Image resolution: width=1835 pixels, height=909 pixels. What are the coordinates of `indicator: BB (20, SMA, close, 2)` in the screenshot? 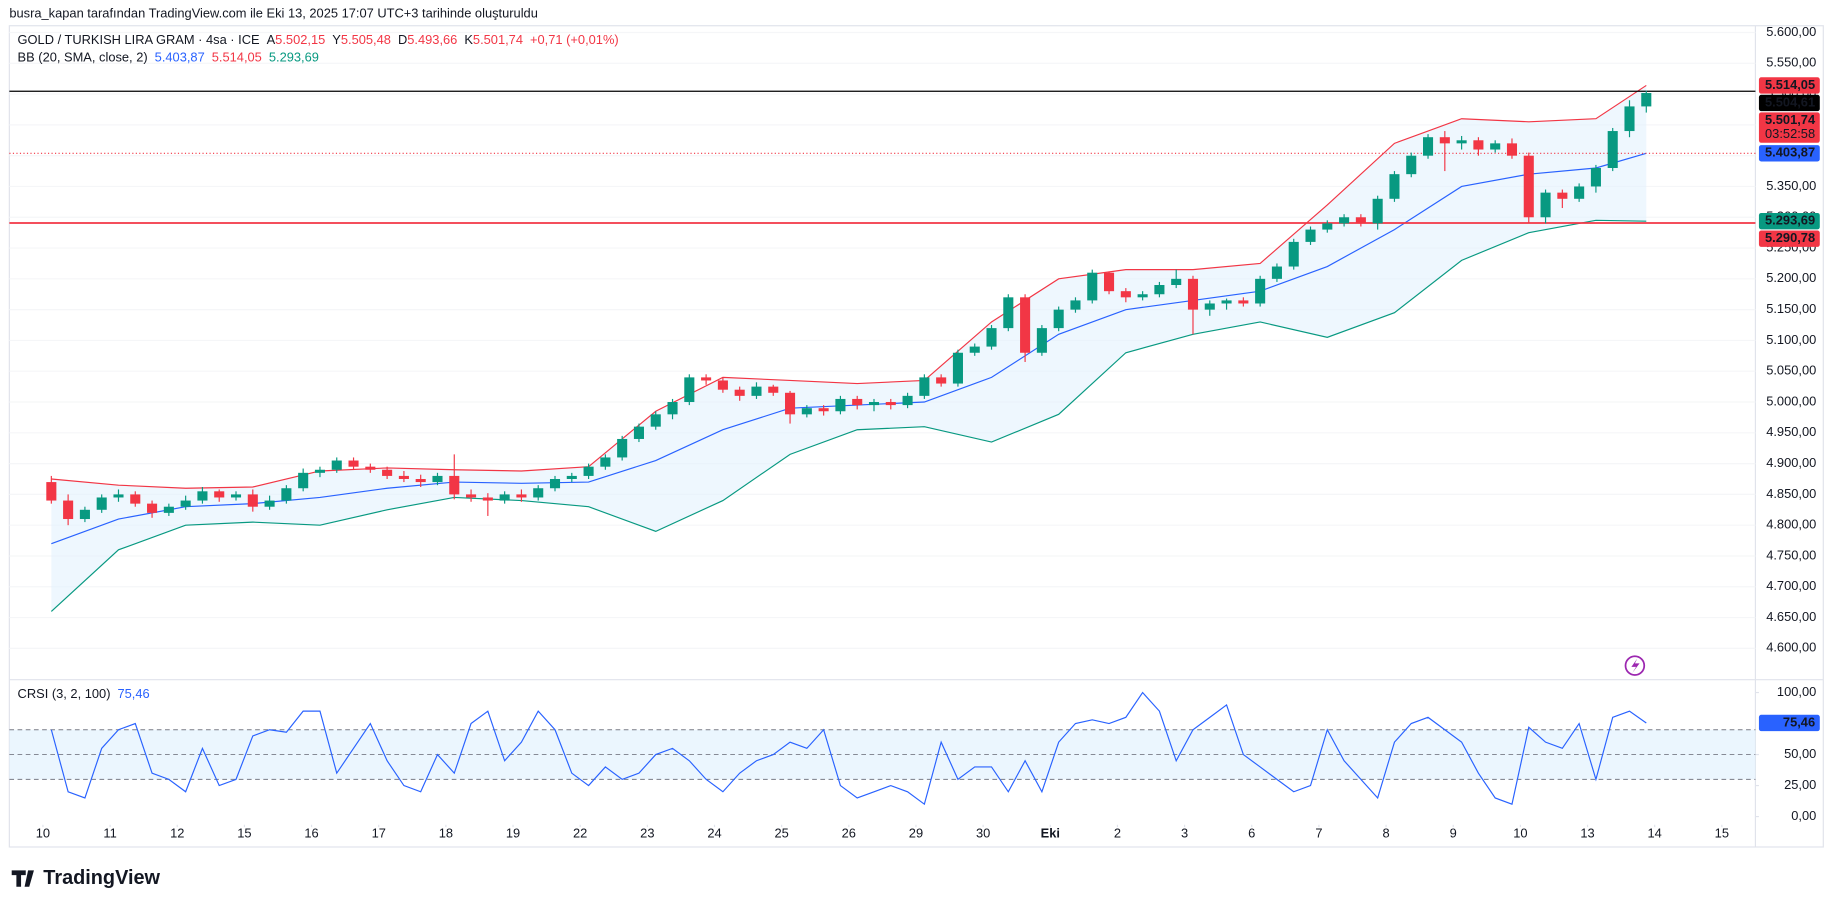 It's located at (83, 57).